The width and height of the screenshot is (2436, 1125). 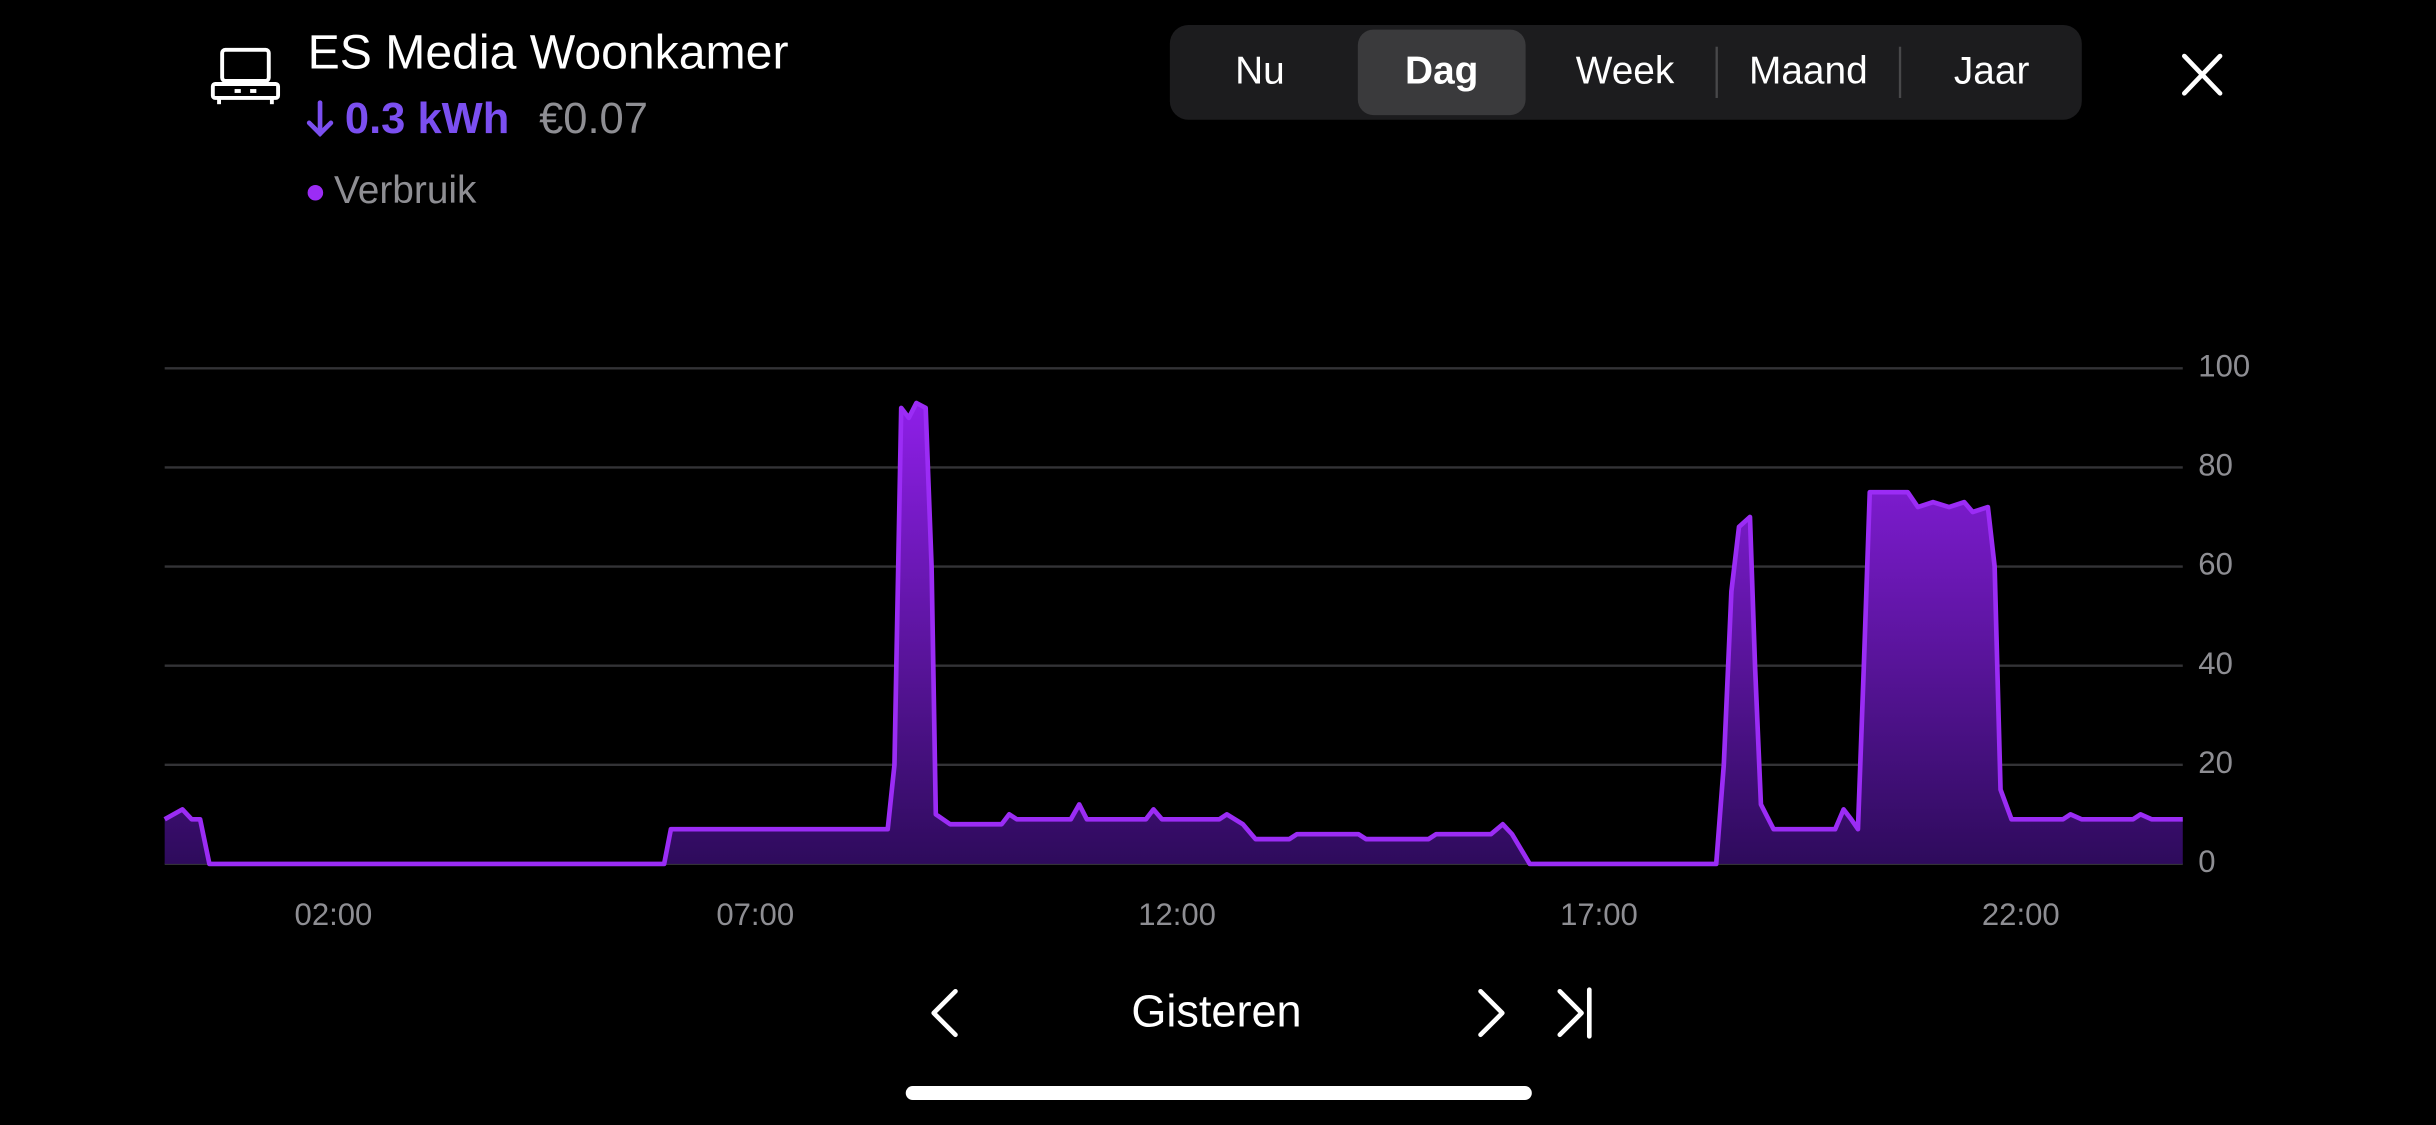 I want to click on tab-selected, so click(x=1441, y=72).